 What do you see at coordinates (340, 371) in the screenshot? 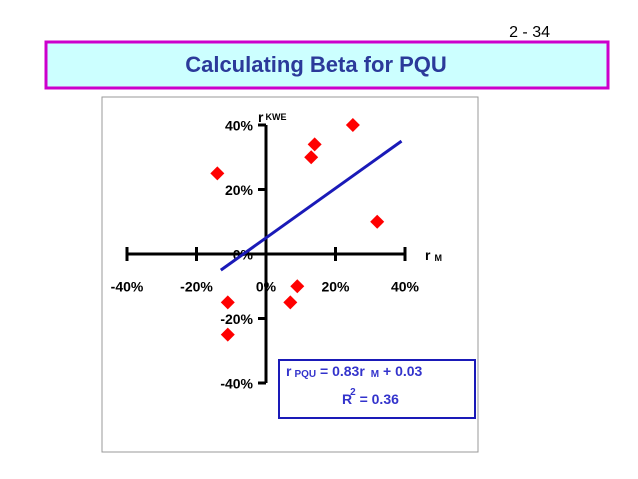
I see `eq-part: = 0.83r` at bounding box center [340, 371].